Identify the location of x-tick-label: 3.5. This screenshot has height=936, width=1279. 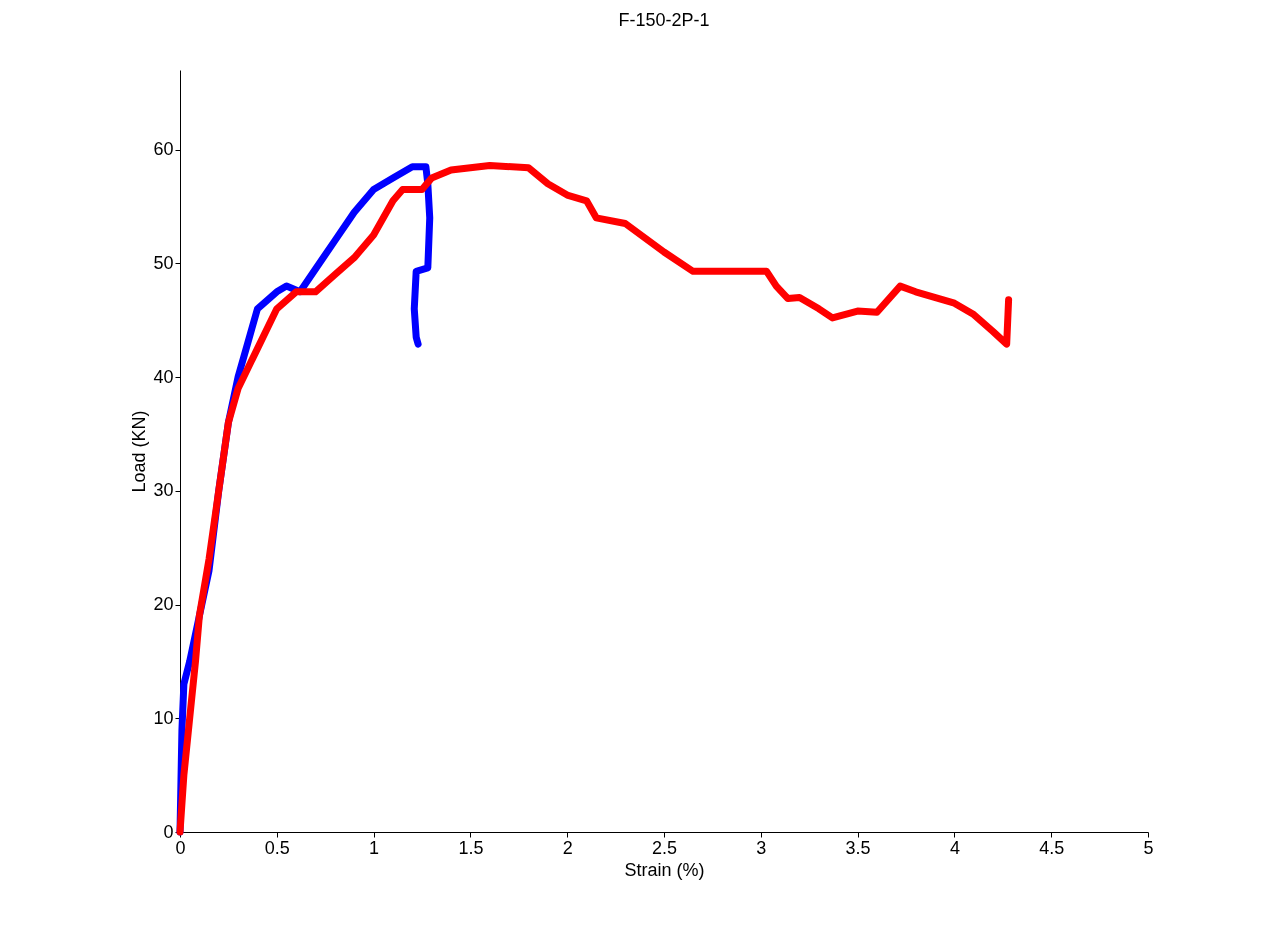
(858, 847).